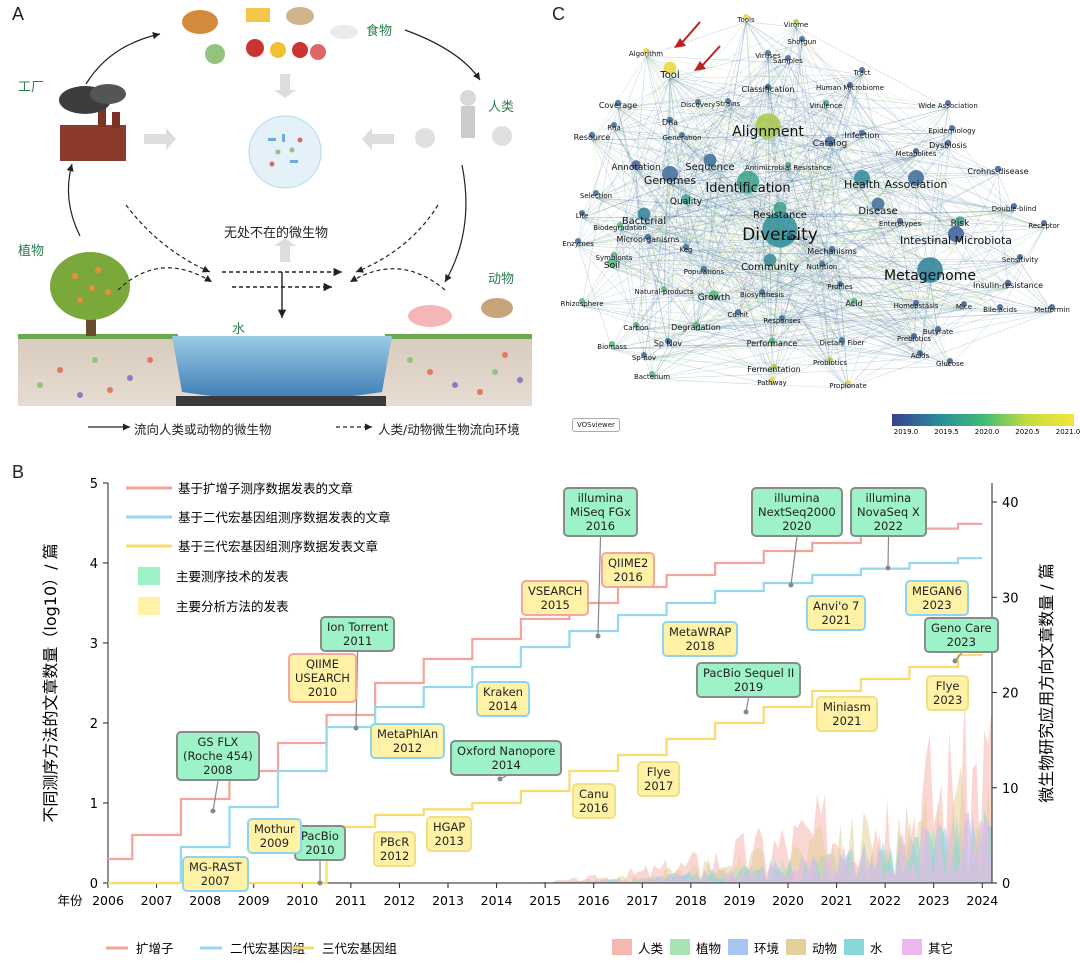  Describe the element at coordinates (987, 432) in the screenshot. I see `colorbar-tick: 2020.0` at that location.